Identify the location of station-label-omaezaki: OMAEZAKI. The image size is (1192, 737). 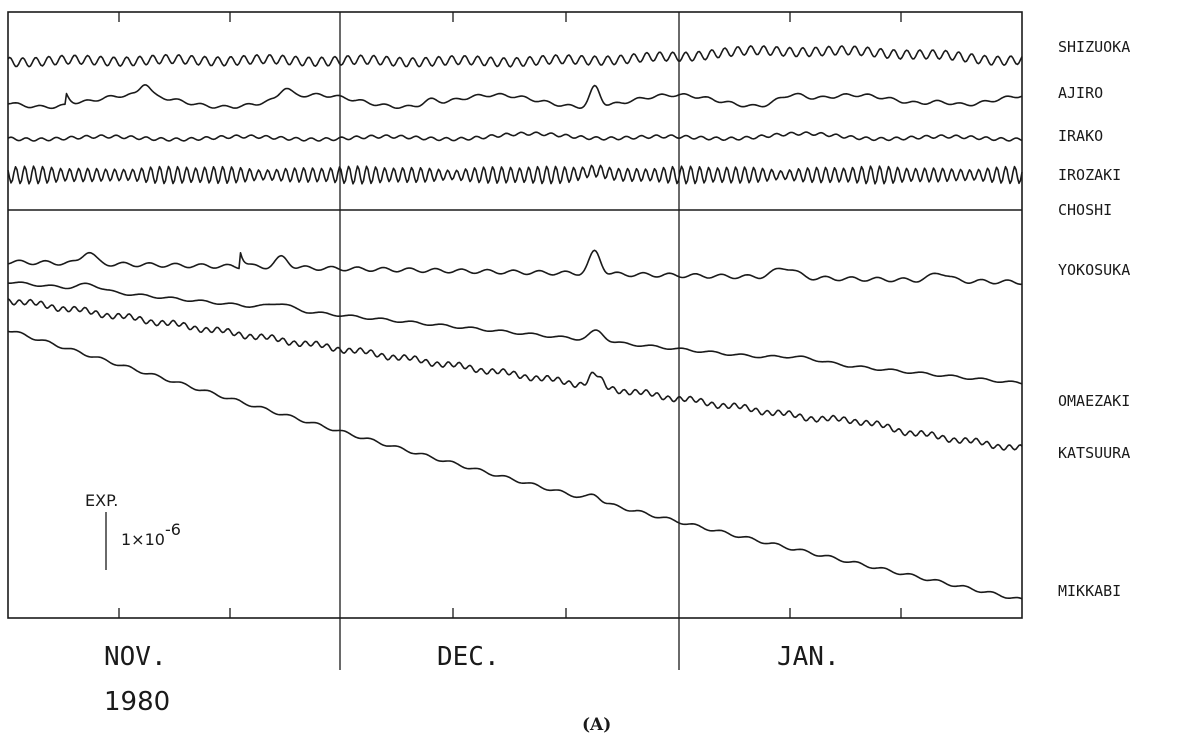
(1094, 401).